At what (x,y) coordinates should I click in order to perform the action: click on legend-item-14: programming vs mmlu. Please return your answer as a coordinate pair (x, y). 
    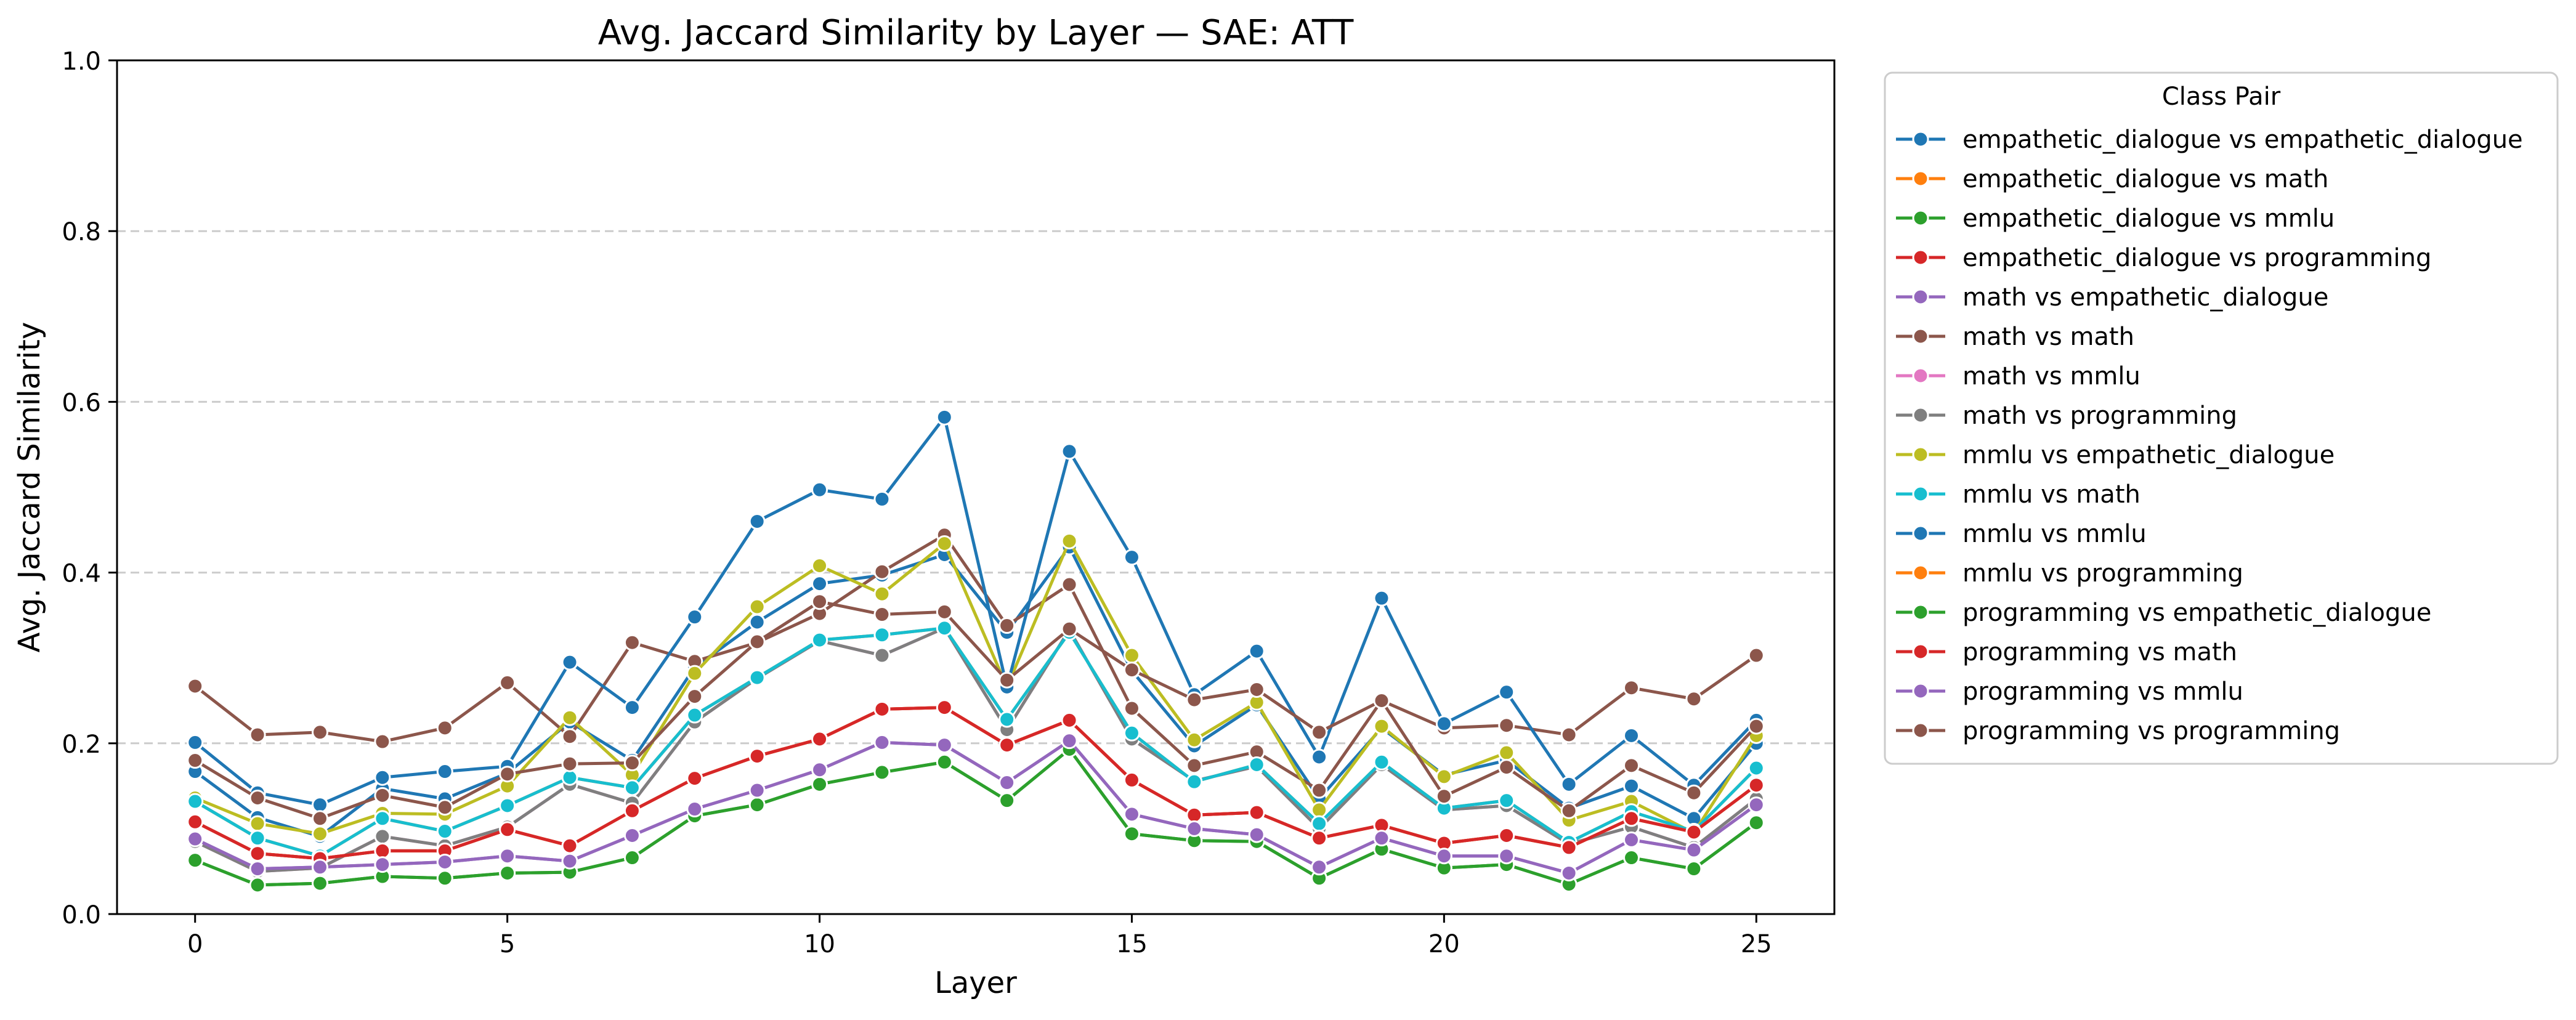
    Looking at the image, I should click on (2069, 692).